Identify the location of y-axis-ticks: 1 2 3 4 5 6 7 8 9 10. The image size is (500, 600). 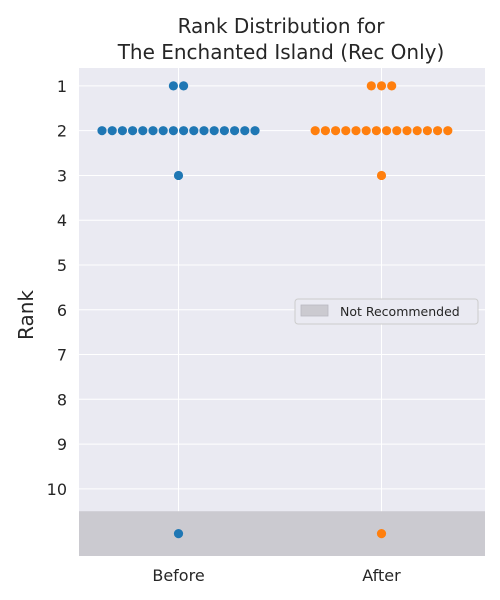
(57, 288).